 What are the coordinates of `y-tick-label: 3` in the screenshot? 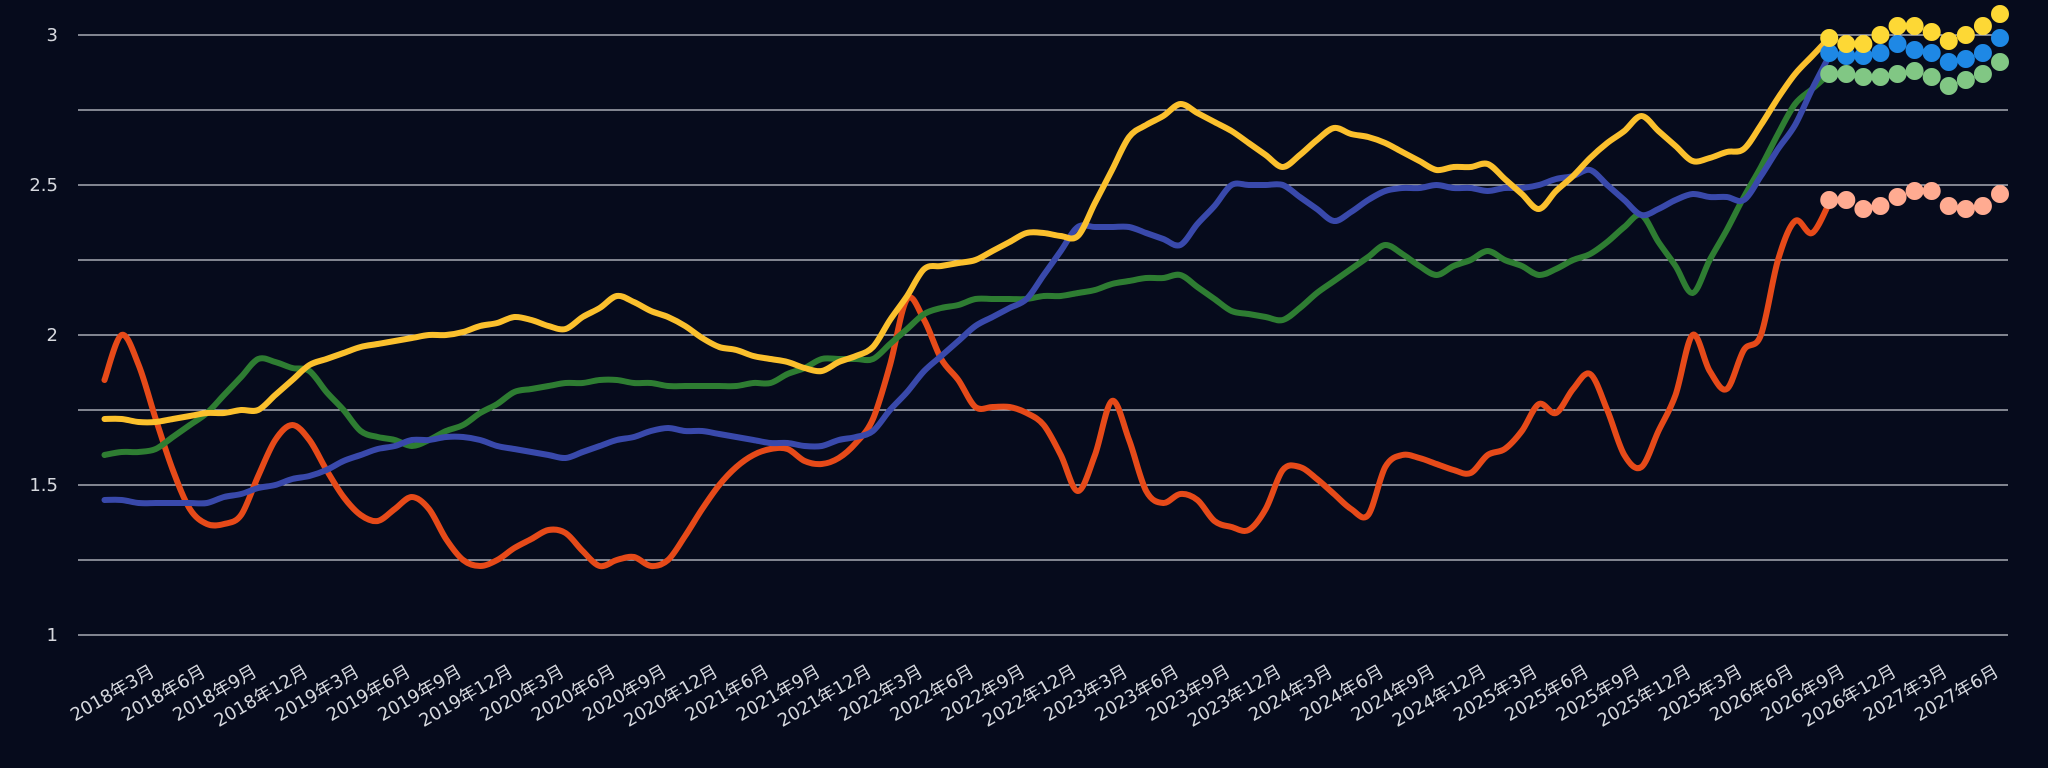 It's located at (52, 35).